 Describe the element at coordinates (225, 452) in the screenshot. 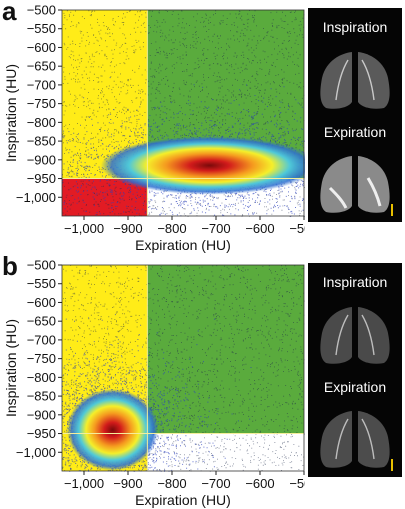

I see `region-bottom-right` at that location.